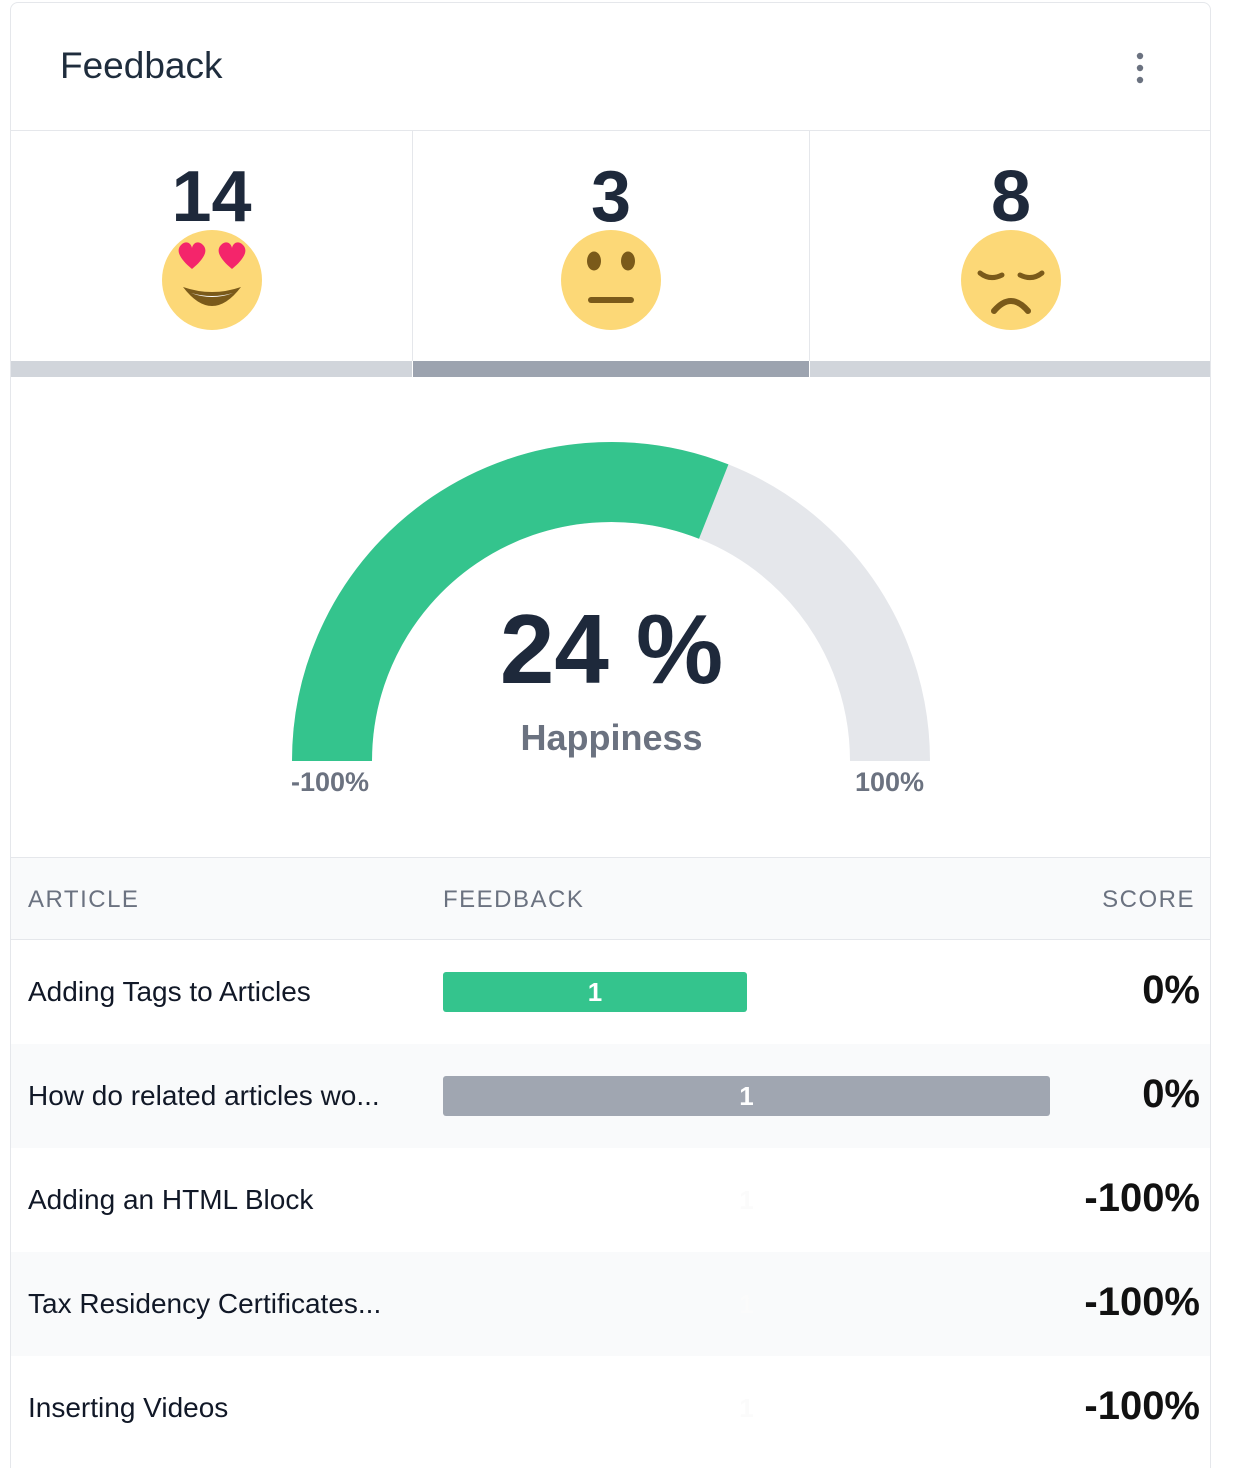 The width and height of the screenshot is (1238, 1468). What do you see at coordinates (1010, 369) in the screenshot?
I see `stat-sad-tab-bar` at bounding box center [1010, 369].